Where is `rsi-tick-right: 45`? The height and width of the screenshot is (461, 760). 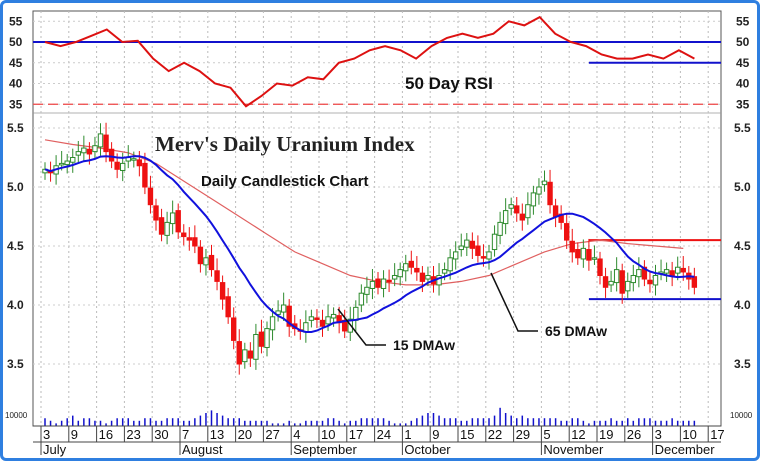
rsi-tick-right: 45 is located at coordinates (743, 63).